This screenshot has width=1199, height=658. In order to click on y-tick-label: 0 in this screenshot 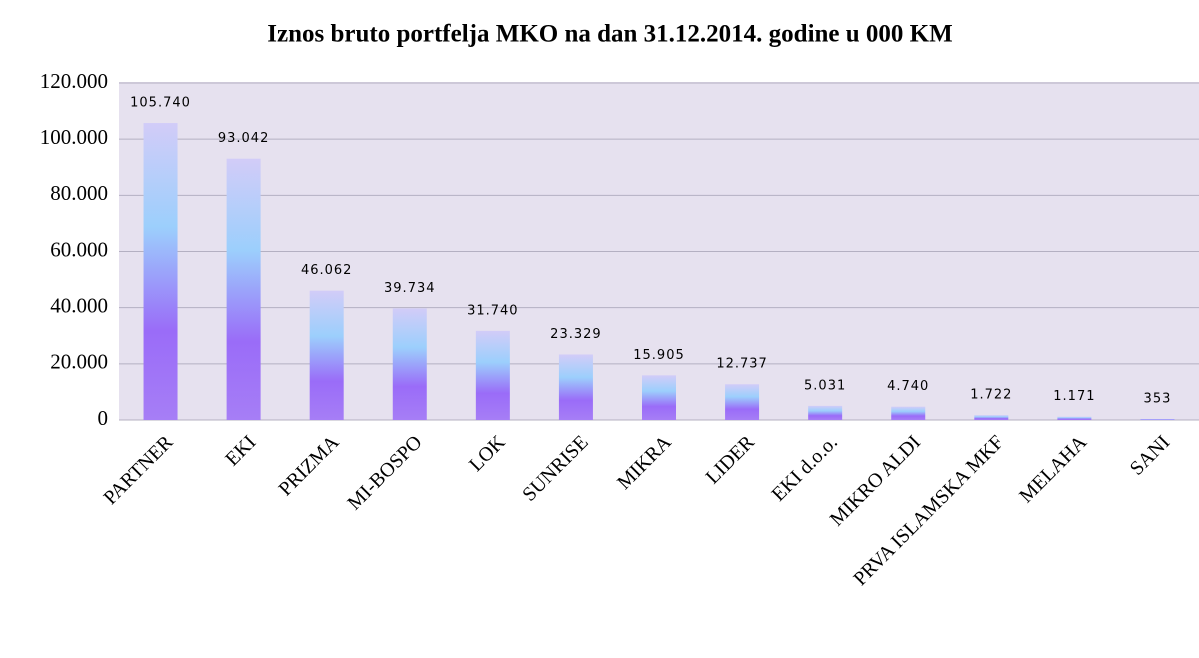, I will do `click(103, 418)`.